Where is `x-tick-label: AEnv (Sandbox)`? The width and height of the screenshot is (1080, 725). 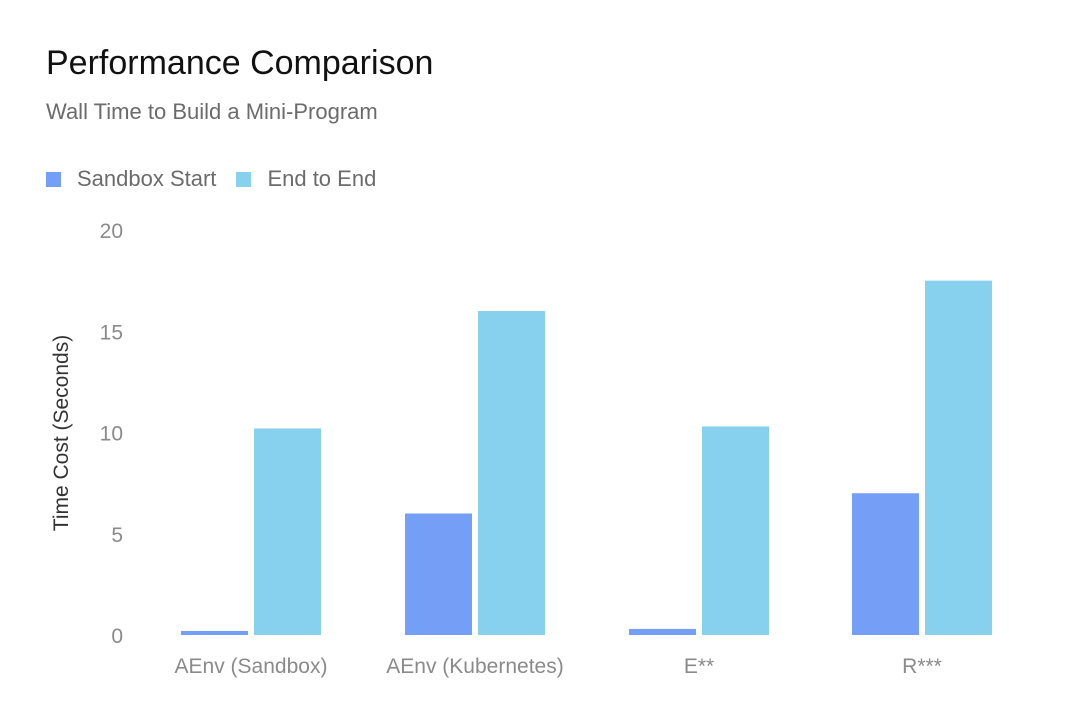
x-tick-label: AEnv (Sandbox) is located at coordinates (251, 666).